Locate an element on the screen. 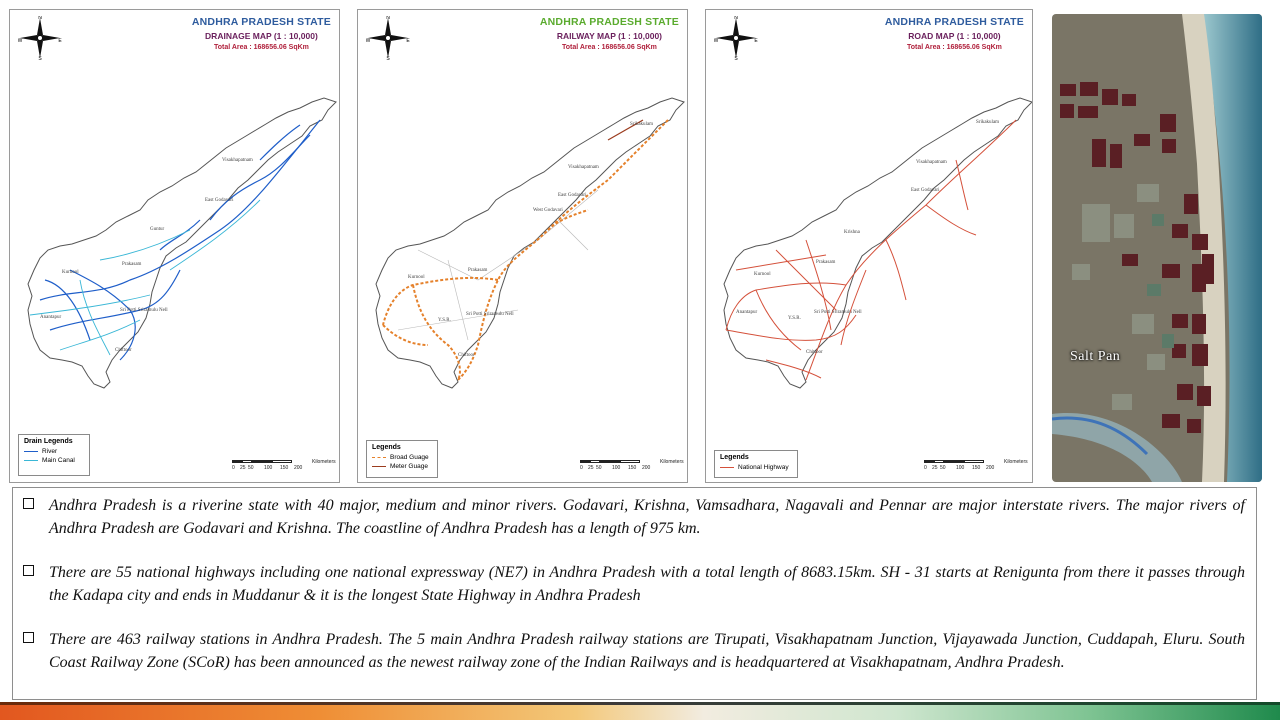 Image resolution: width=1280 pixels, height=720 pixels. legend-row-national-highway: National Highway is located at coordinates (756, 467).